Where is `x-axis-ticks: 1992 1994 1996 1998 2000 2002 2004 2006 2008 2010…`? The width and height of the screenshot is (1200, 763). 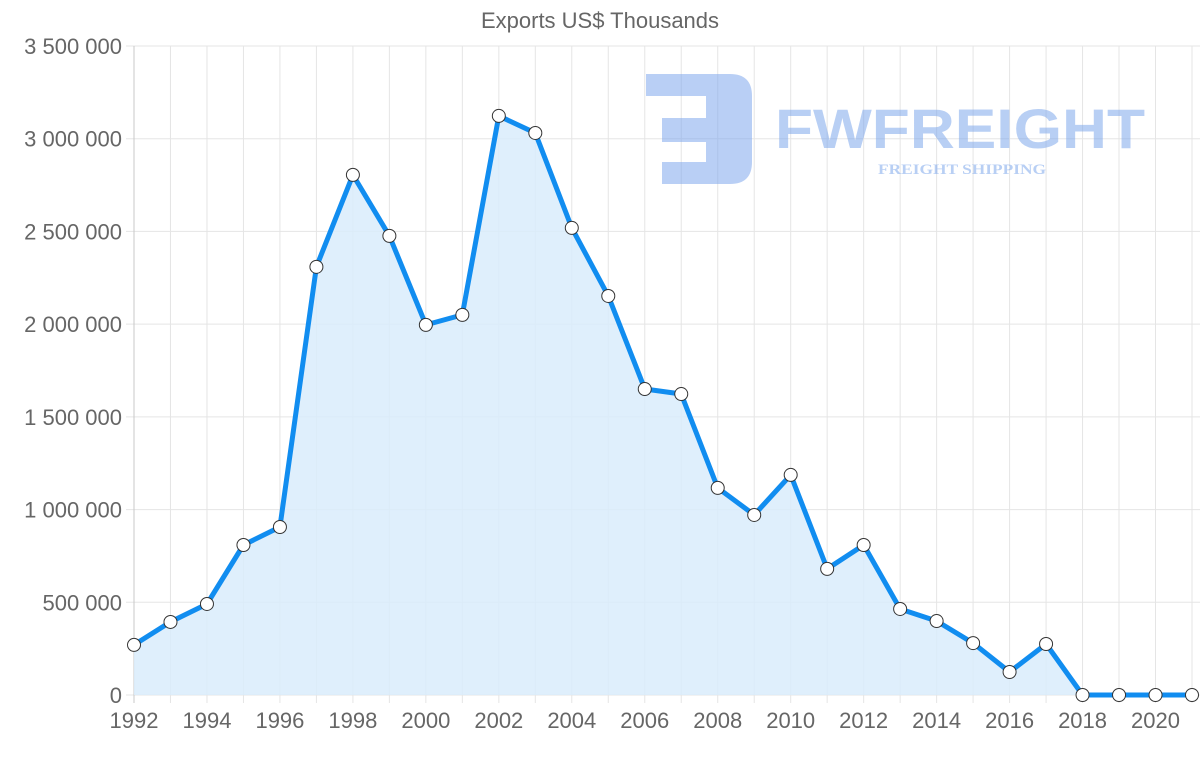
x-axis-ticks: 1992 1994 1996 1998 2000 2002 2004 2006 2008 2010… is located at coordinates (645, 720).